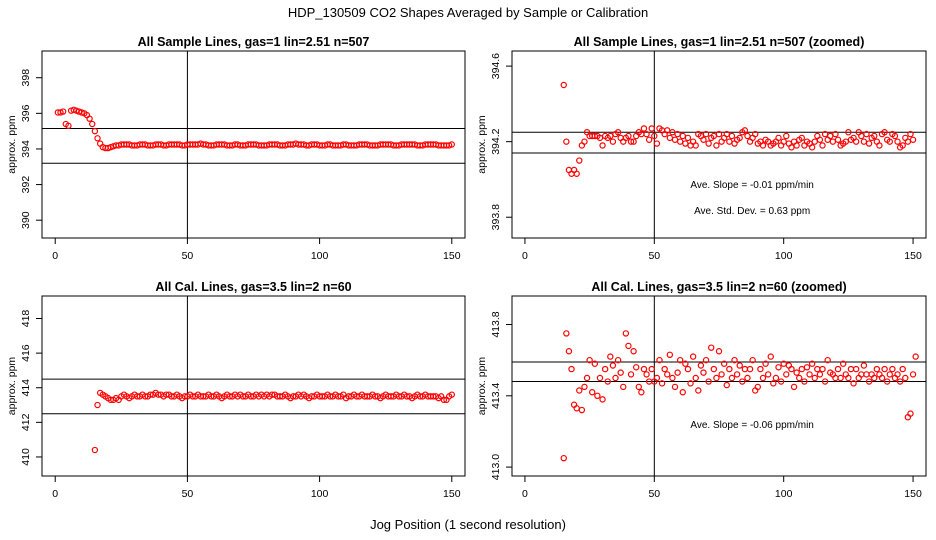 This screenshot has width=936, height=540. What do you see at coordinates (254, 42) in the screenshot?
I see `panel-title: All Sample Lines, gas=1 lin=2.51 n=507` at bounding box center [254, 42].